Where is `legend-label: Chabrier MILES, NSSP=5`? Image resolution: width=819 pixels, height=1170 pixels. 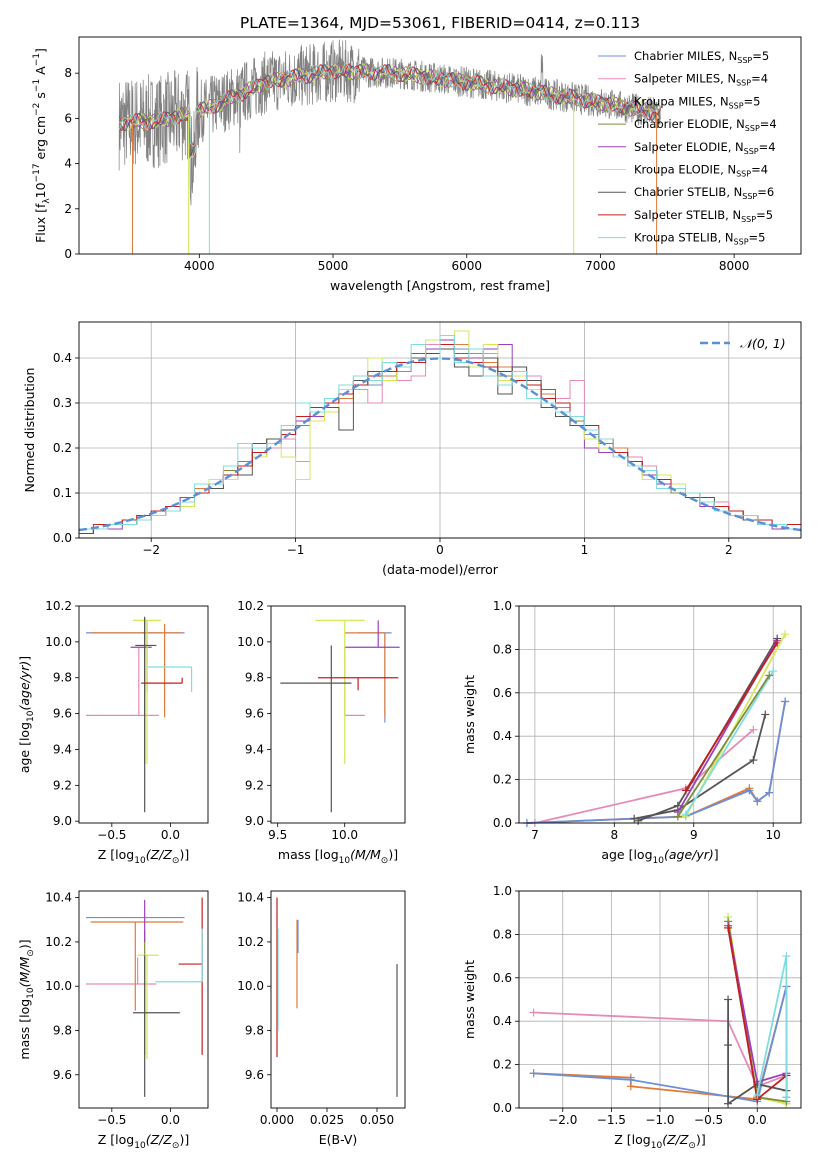
legend-label: Chabrier MILES, NSSP=5 is located at coordinates (701, 57).